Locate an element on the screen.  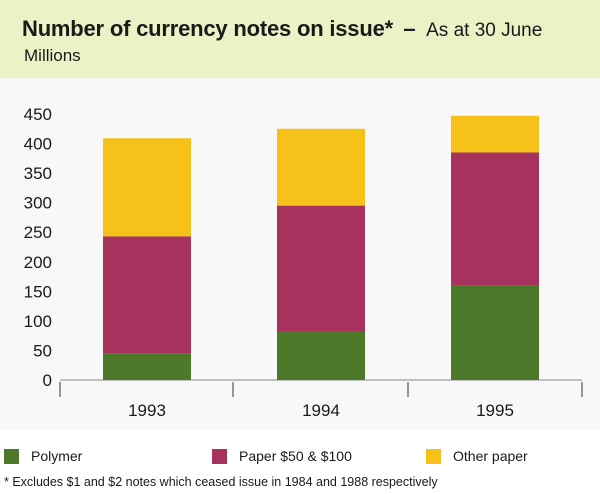
bar-1993-polymer is located at coordinates (147, 366).